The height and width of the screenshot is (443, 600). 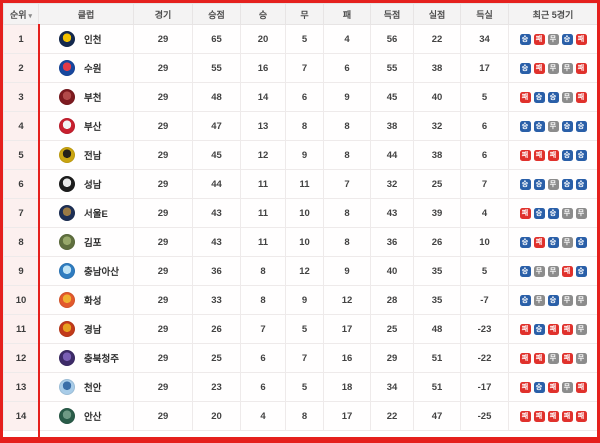 What do you see at coordinates (263, 126) in the screenshot?
I see `wins-cell: 13` at bounding box center [263, 126].